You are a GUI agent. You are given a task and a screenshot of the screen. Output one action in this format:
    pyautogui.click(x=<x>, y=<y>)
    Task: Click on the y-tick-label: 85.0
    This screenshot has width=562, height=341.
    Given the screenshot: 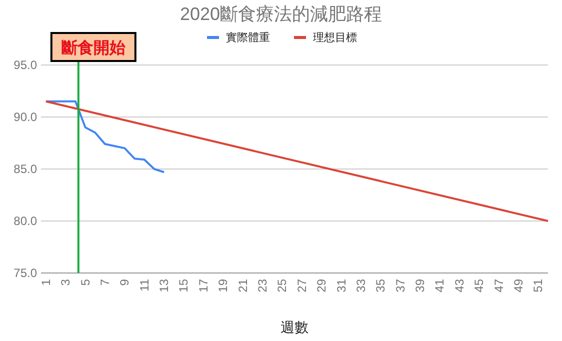 What is the action you would take?
    pyautogui.click(x=26, y=169)
    